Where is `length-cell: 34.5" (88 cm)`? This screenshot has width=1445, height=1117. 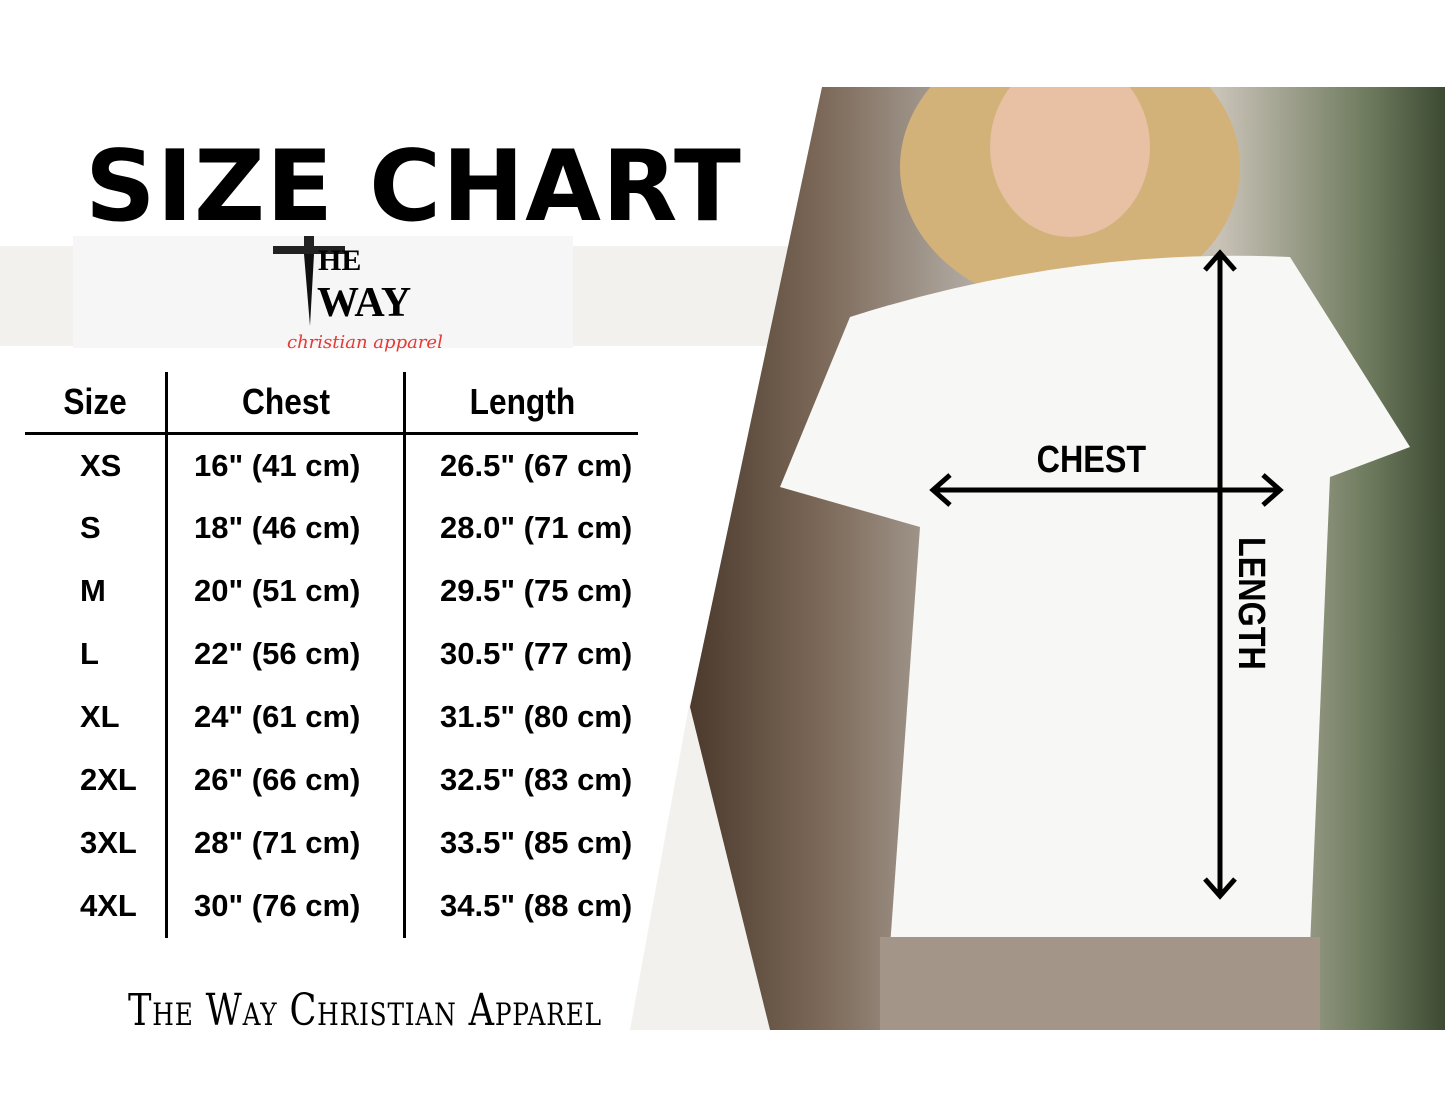 length-cell: 34.5" (88 cm) is located at coordinates (520, 906).